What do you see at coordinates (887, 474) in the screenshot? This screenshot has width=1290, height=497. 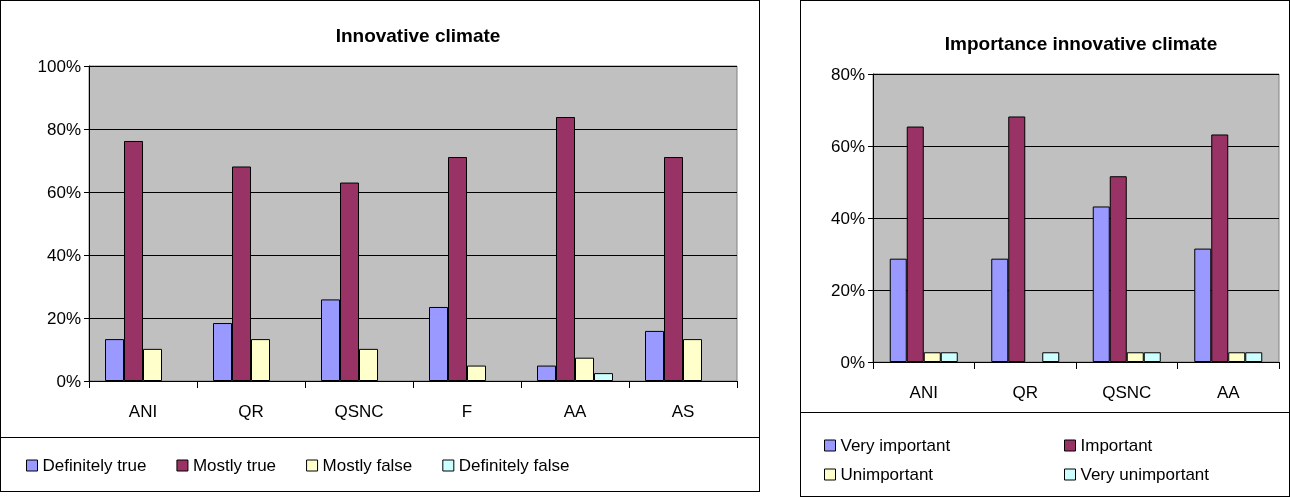 I see `legend-label: Unimportant` at bounding box center [887, 474].